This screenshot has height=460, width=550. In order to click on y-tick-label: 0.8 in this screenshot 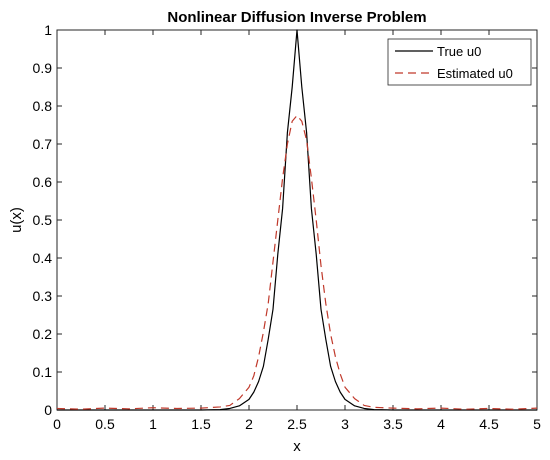, I will do `click(43, 106)`.